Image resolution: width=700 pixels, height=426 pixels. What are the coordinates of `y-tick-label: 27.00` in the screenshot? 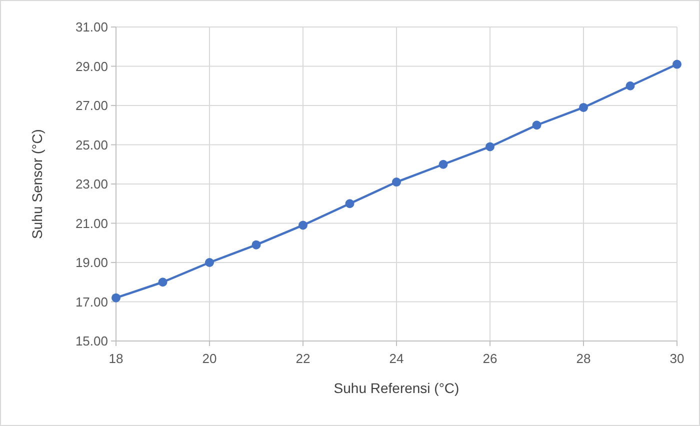 It's located at (91, 106).